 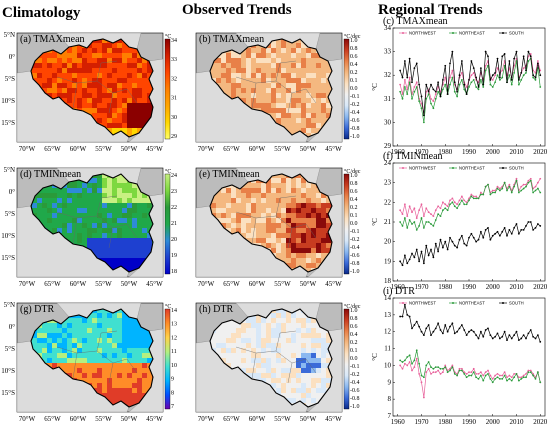 What do you see at coordinates (174, 79) in the screenshot?
I see `colorbar-tick: 32` at bounding box center [174, 79].